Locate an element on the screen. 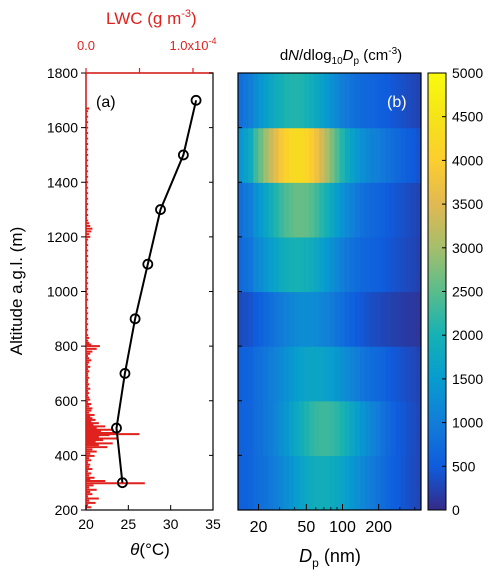  theta-tick-label: 25 is located at coordinates (129, 524).